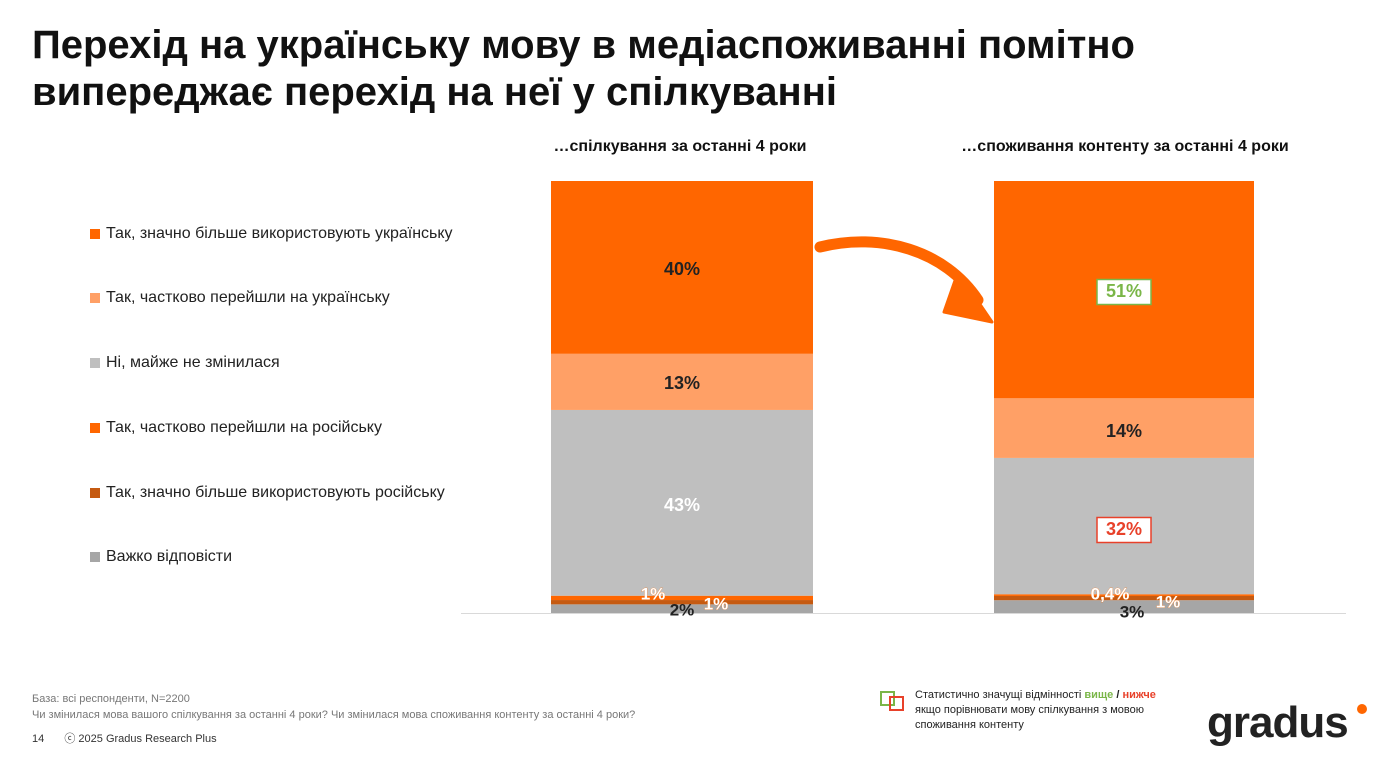 The width and height of the screenshot is (1383, 765). I want to click on data-label: 40%, so click(682, 269).